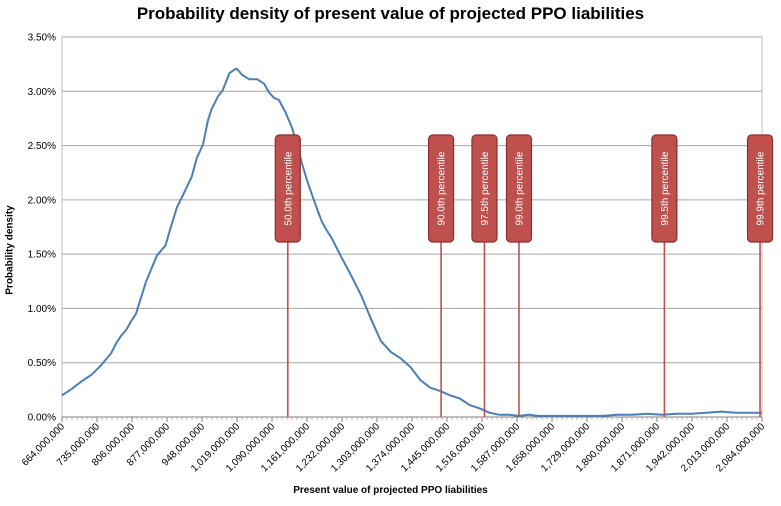  I want to click on y-axis-label: Probability density, so click(10, 250).